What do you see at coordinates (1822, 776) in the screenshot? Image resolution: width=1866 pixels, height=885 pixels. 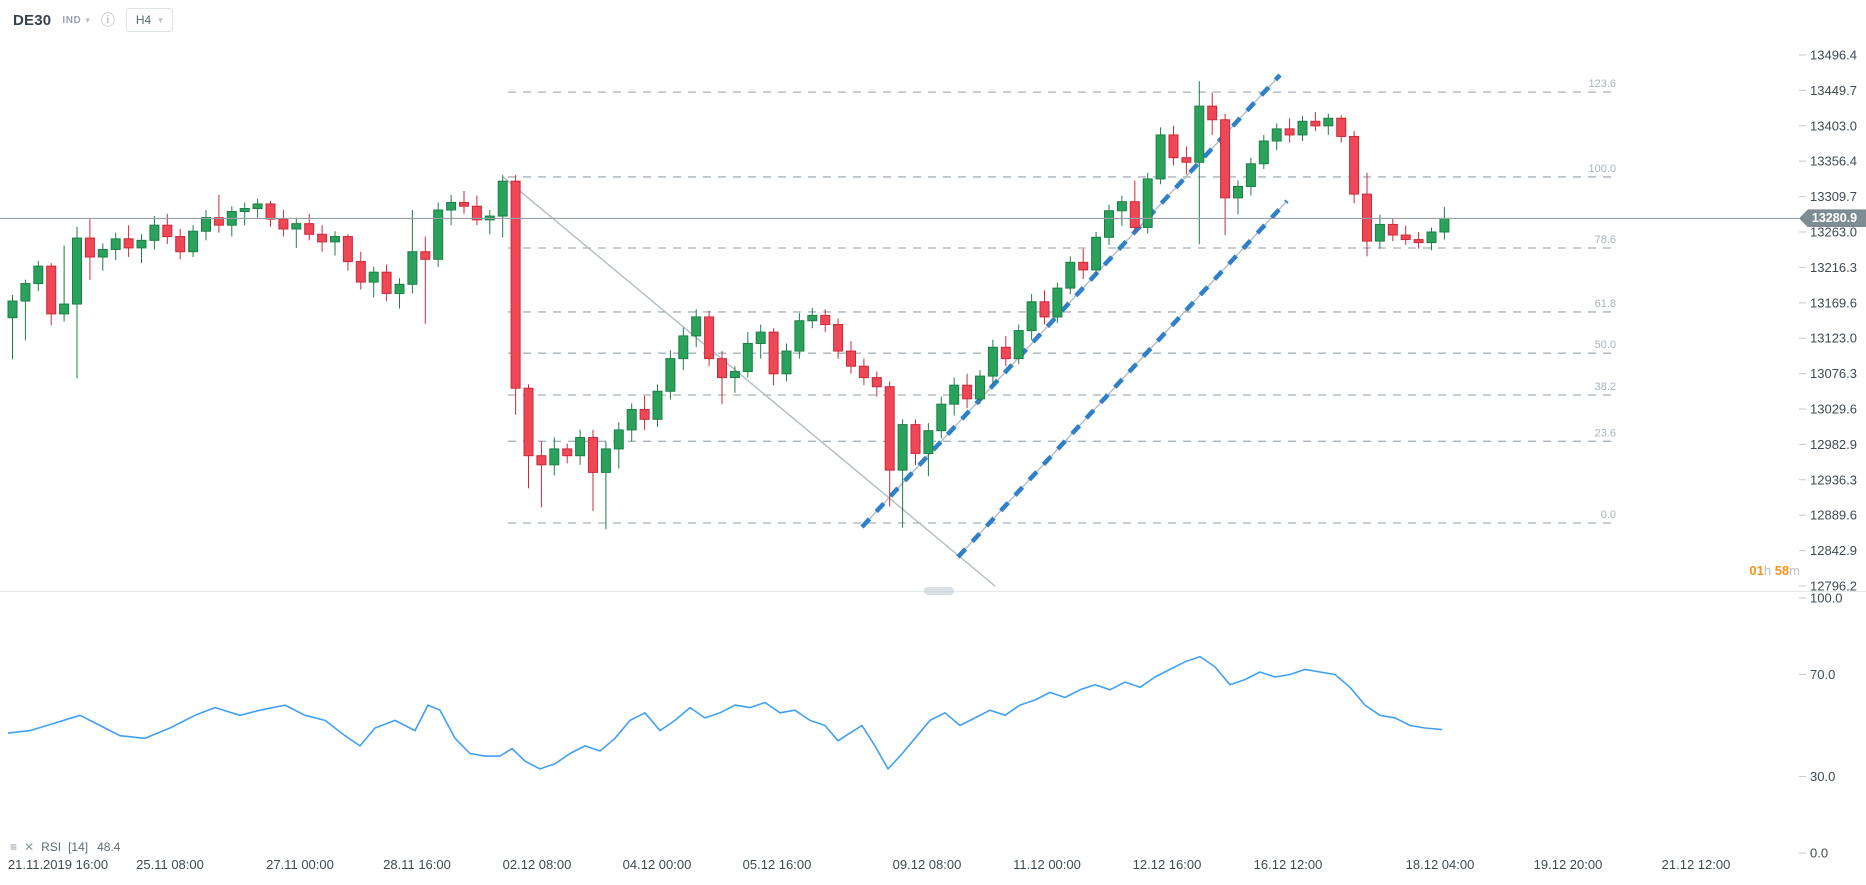 I see `rsi-axis-label: 30.0` at bounding box center [1822, 776].